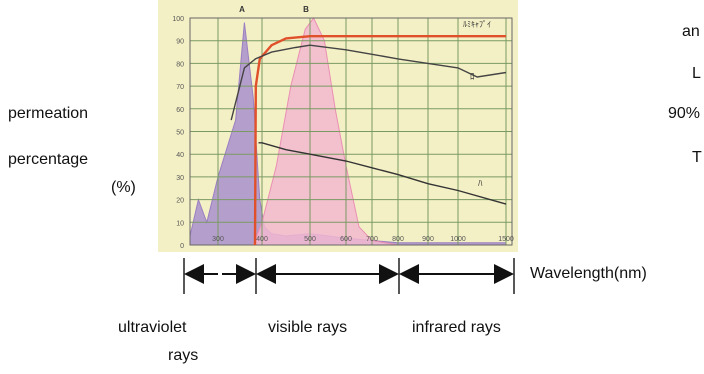 The height and width of the screenshot is (374, 704). Describe the element at coordinates (48, 159) in the screenshot. I see `y-axis-label-line2: percentage` at that location.